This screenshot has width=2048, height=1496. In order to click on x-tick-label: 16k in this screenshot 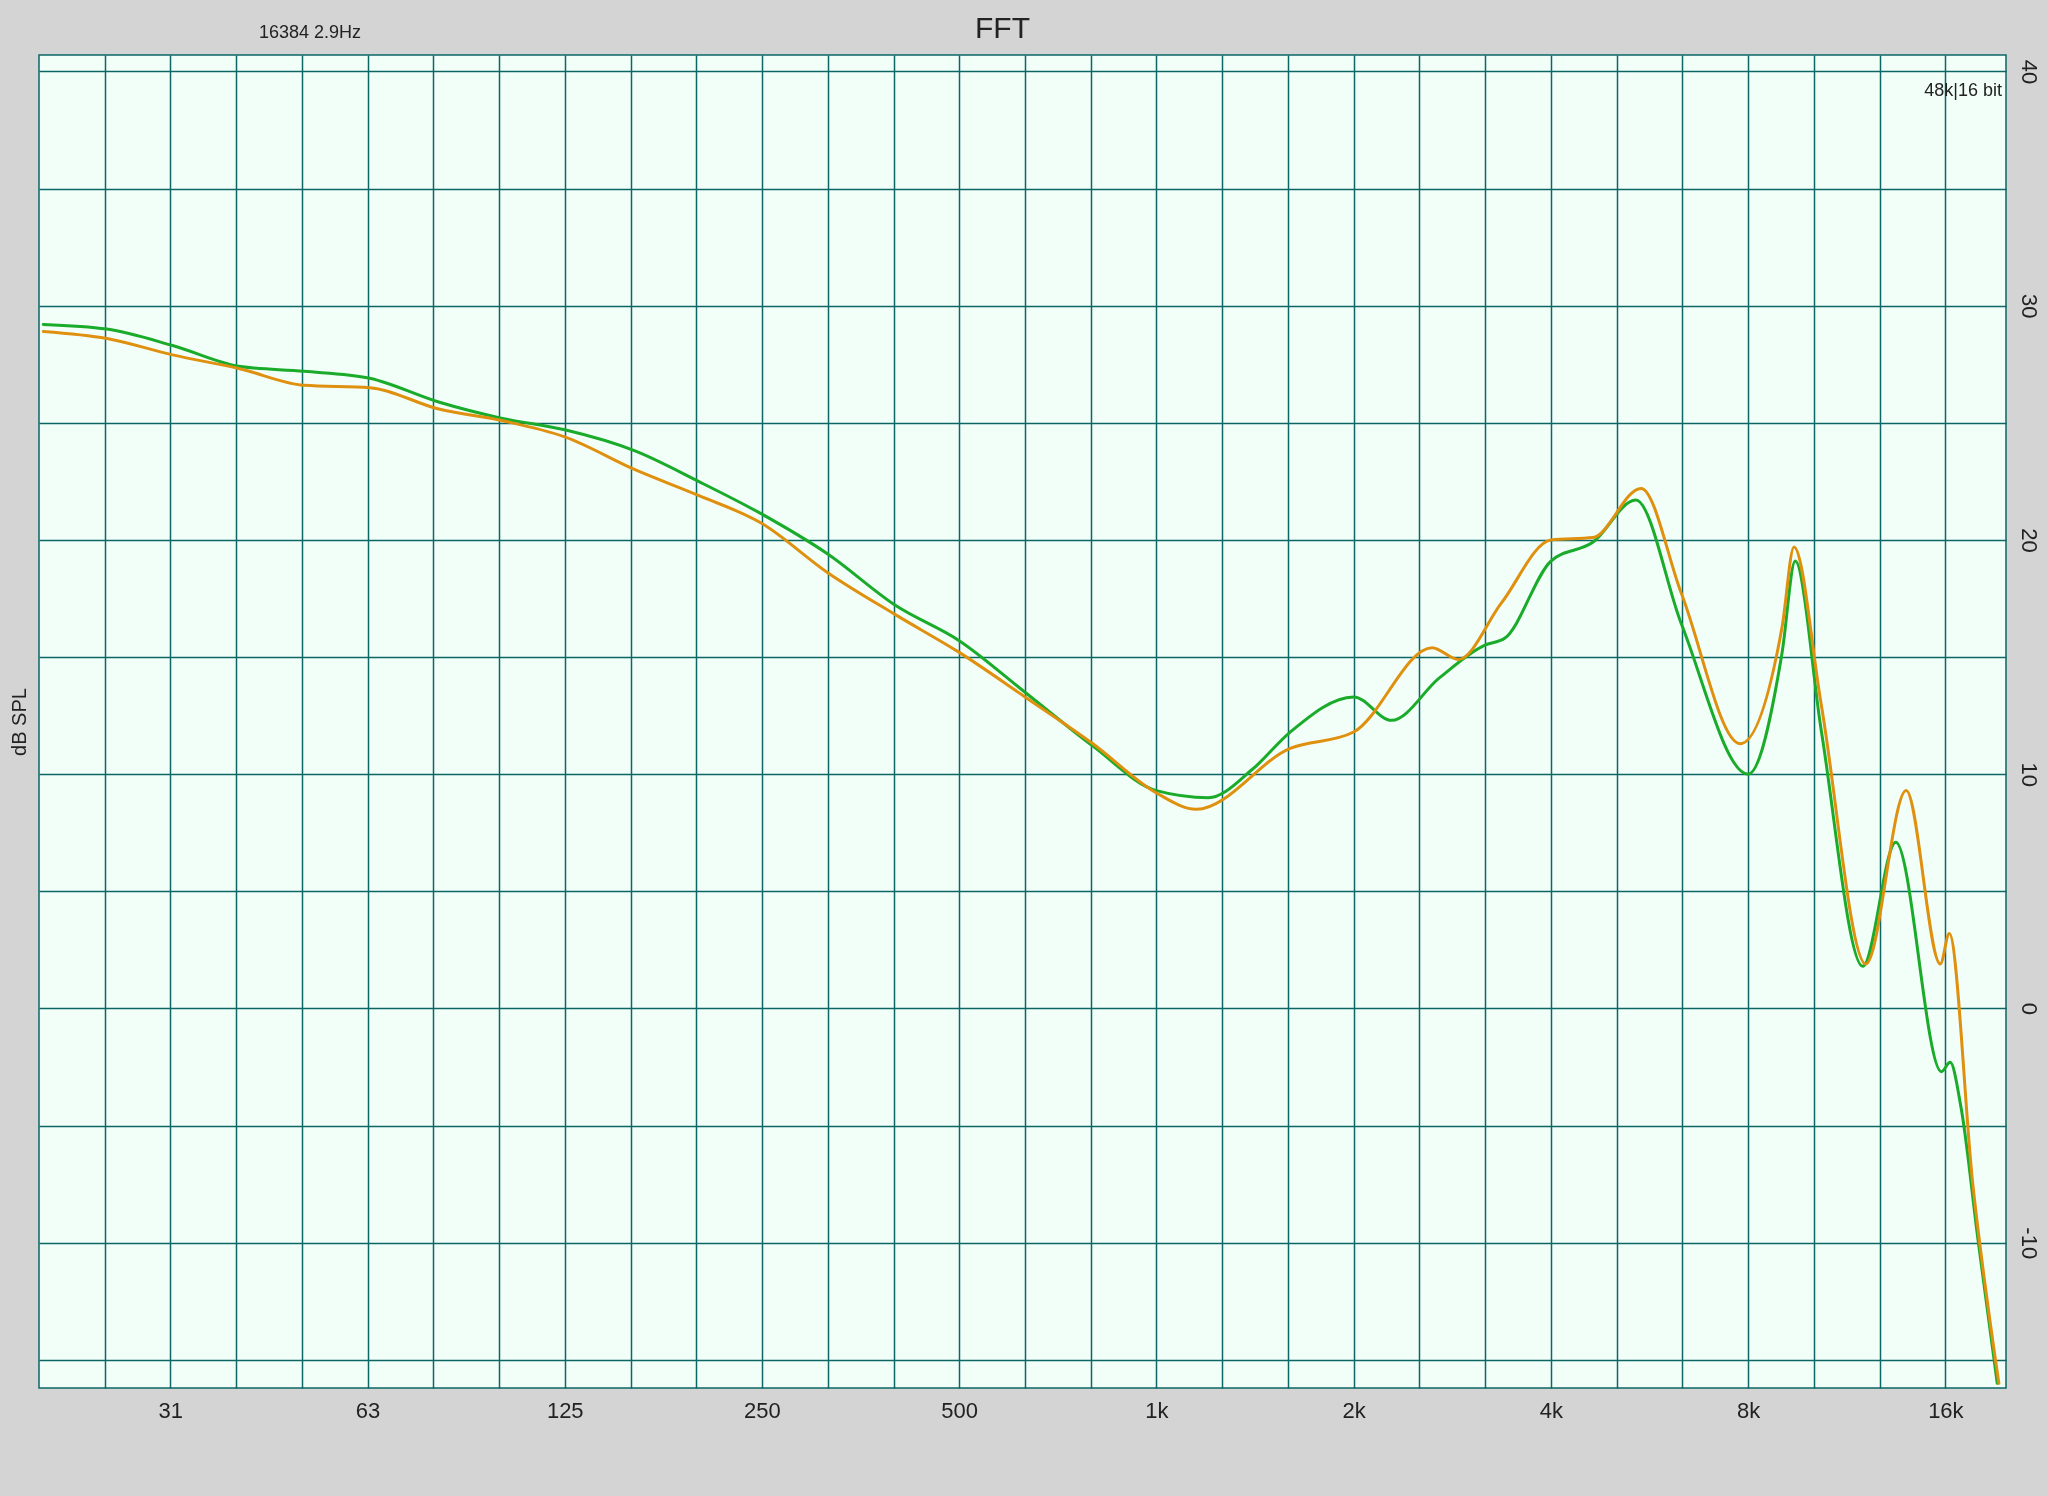, I will do `click(1946, 1410)`.